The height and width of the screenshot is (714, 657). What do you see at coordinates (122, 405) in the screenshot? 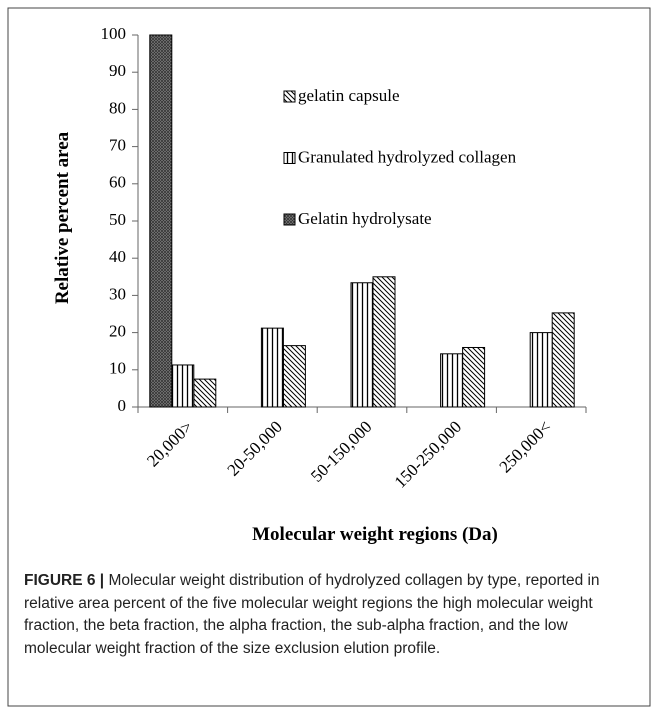
I see `y-tick-label: 0` at bounding box center [122, 405].